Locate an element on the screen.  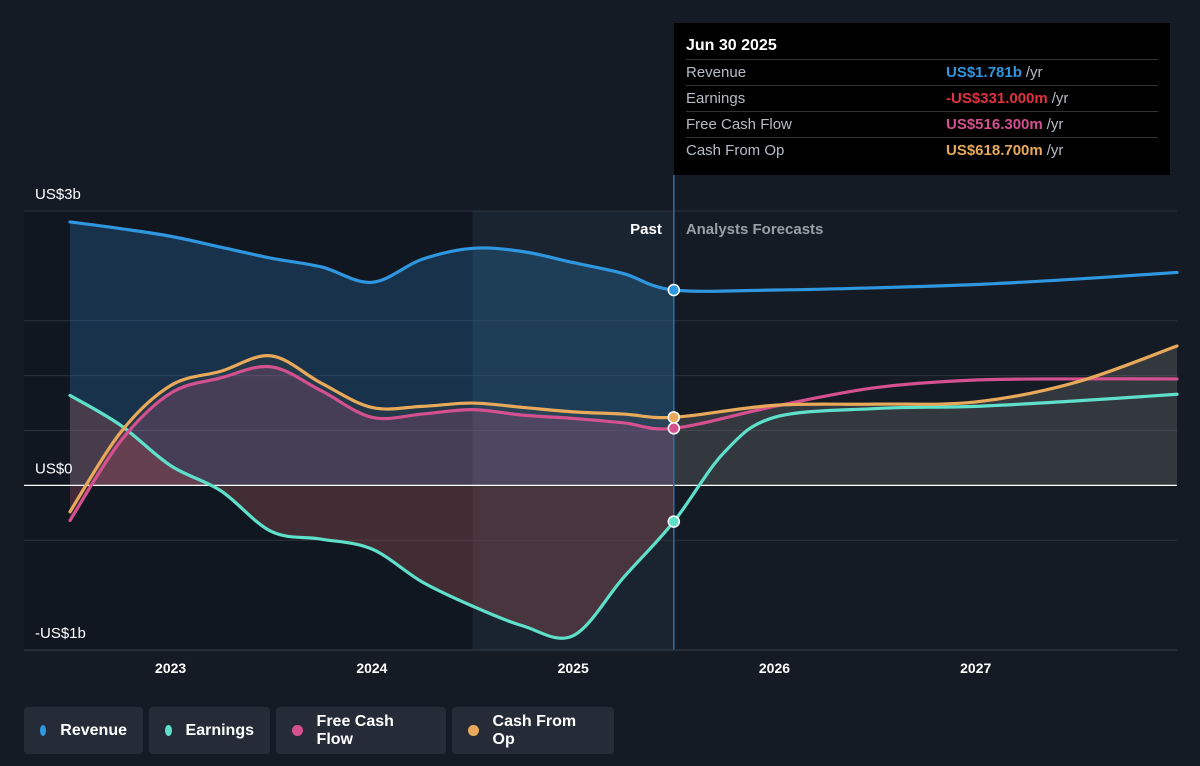
legend-item-cash-from-op: Cash From Op is located at coordinates (533, 730).